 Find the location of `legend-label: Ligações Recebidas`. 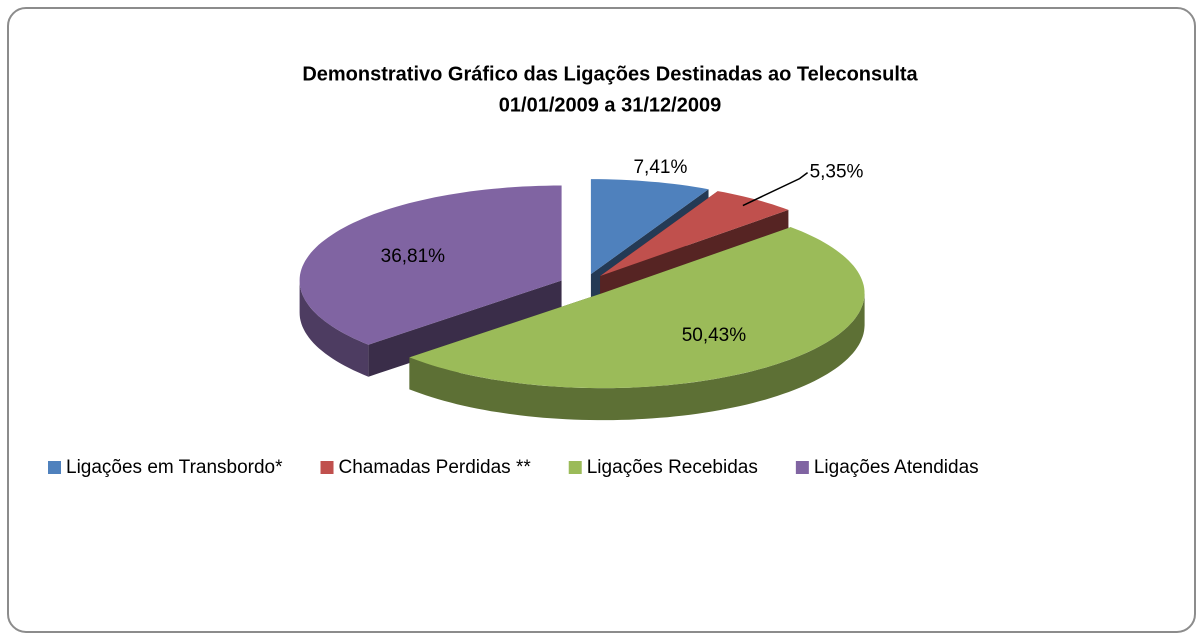

legend-label: Ligações Recebidas is located at coordinates (672, 467).